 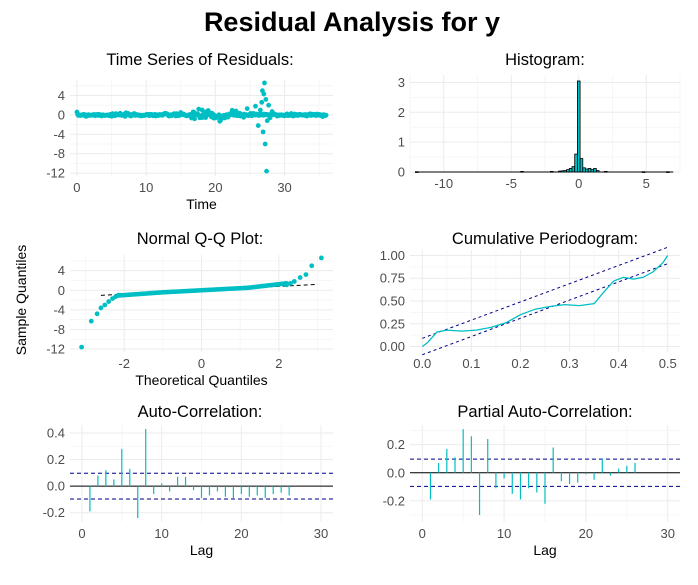 I want to click on x-tick-label: 20, so click(x=241, y=533).